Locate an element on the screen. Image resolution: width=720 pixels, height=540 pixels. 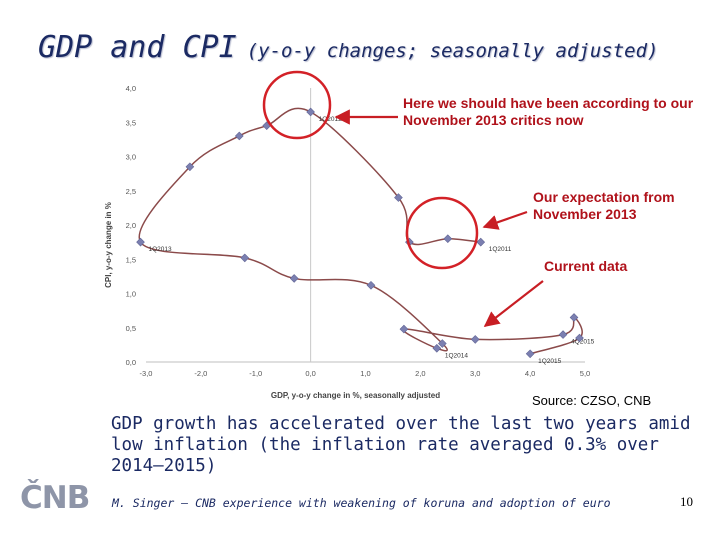
arrow-current is located at coordinates (513, 303).